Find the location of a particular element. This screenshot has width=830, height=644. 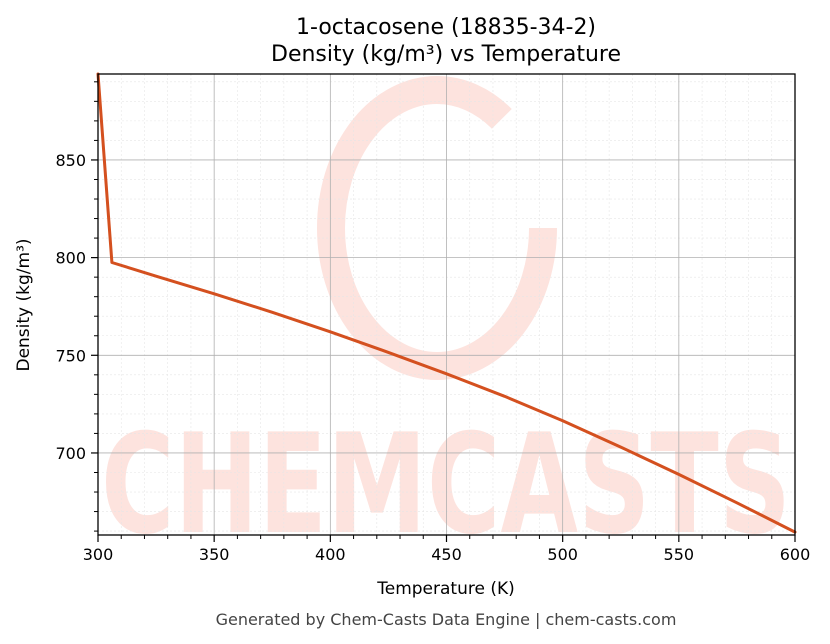

x-tick-label: 400 is located at coordinates (330, 554).